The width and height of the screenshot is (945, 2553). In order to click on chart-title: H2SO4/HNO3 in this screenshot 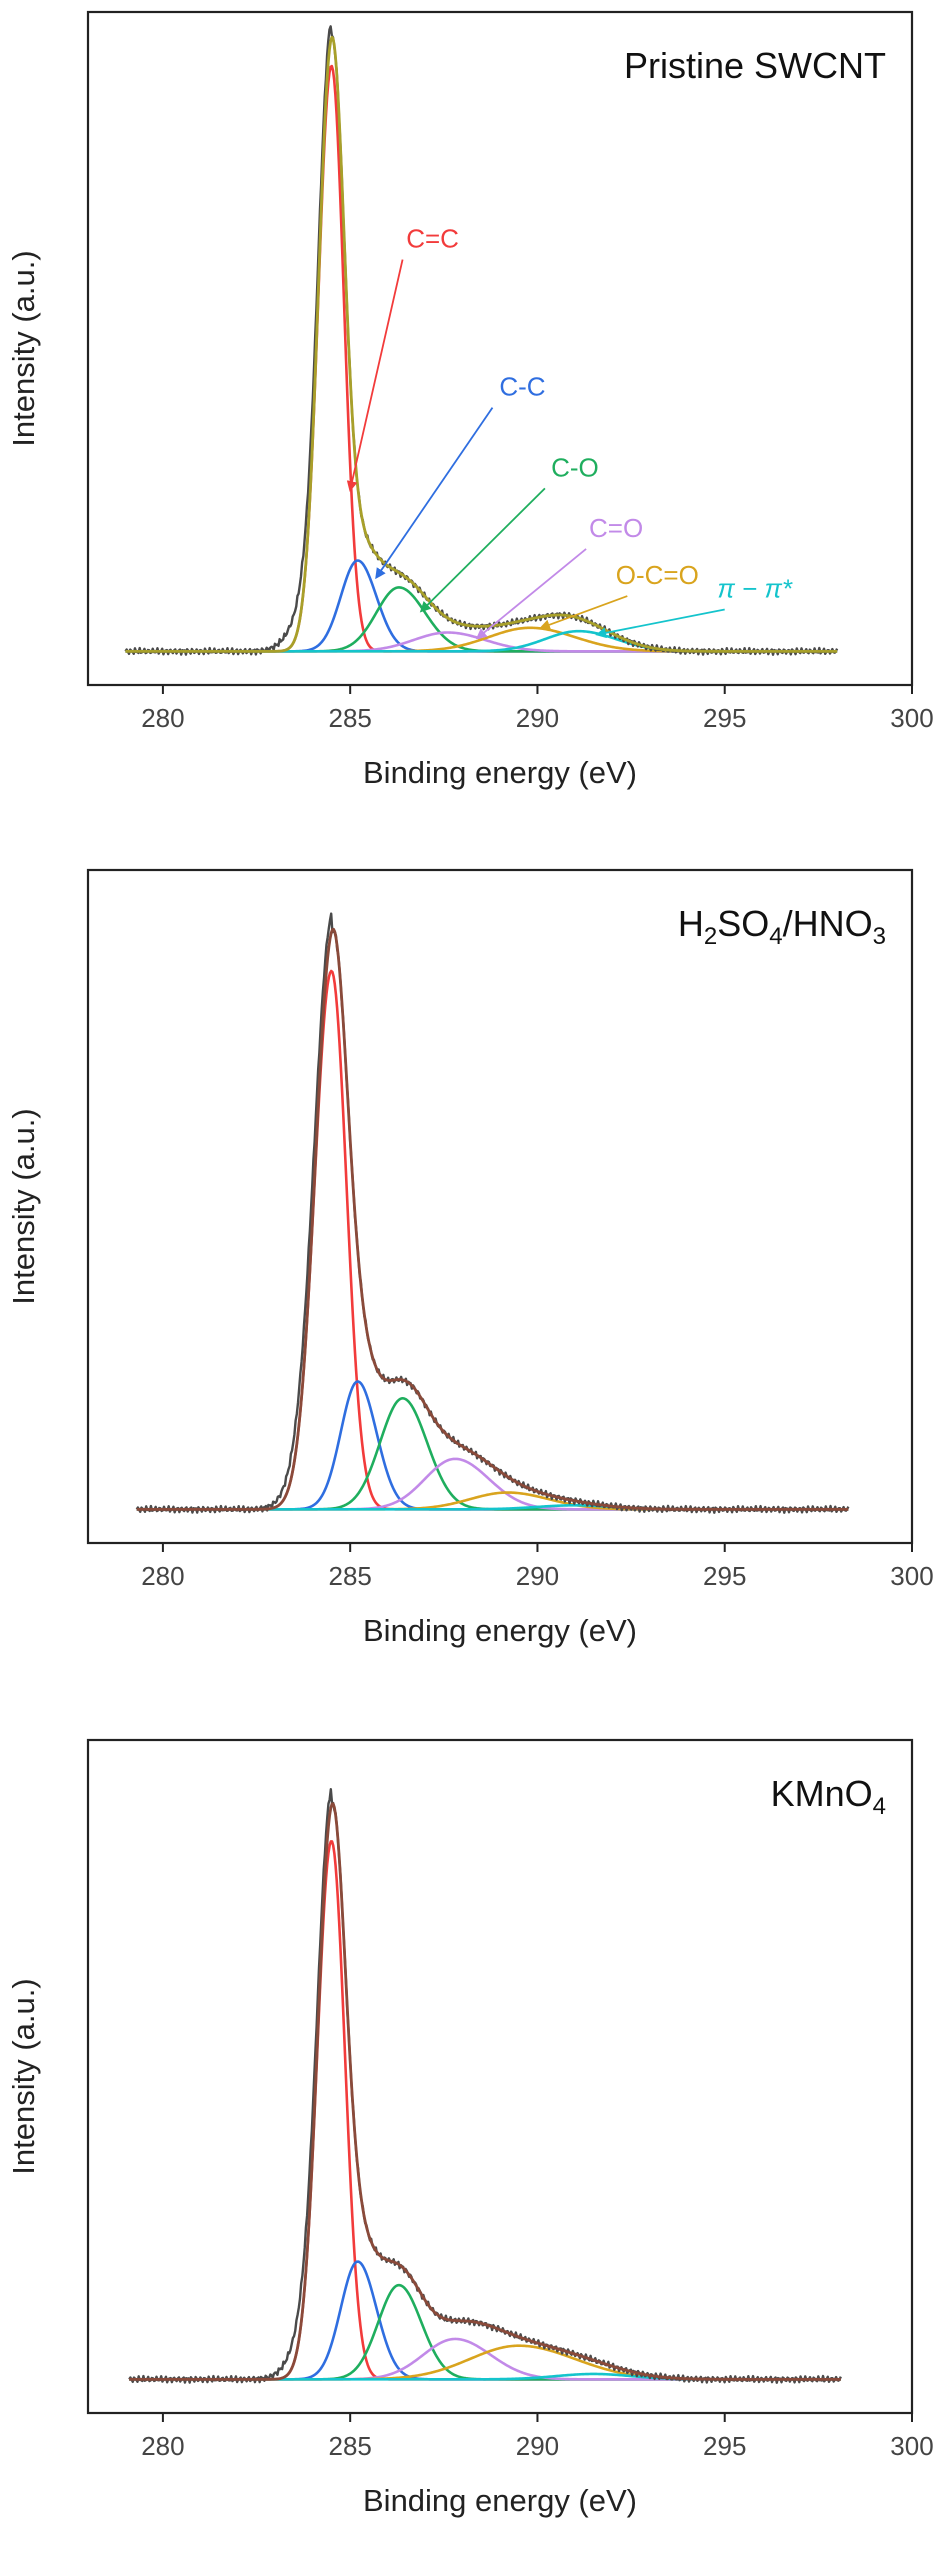, I will do `click(782, 926)`.